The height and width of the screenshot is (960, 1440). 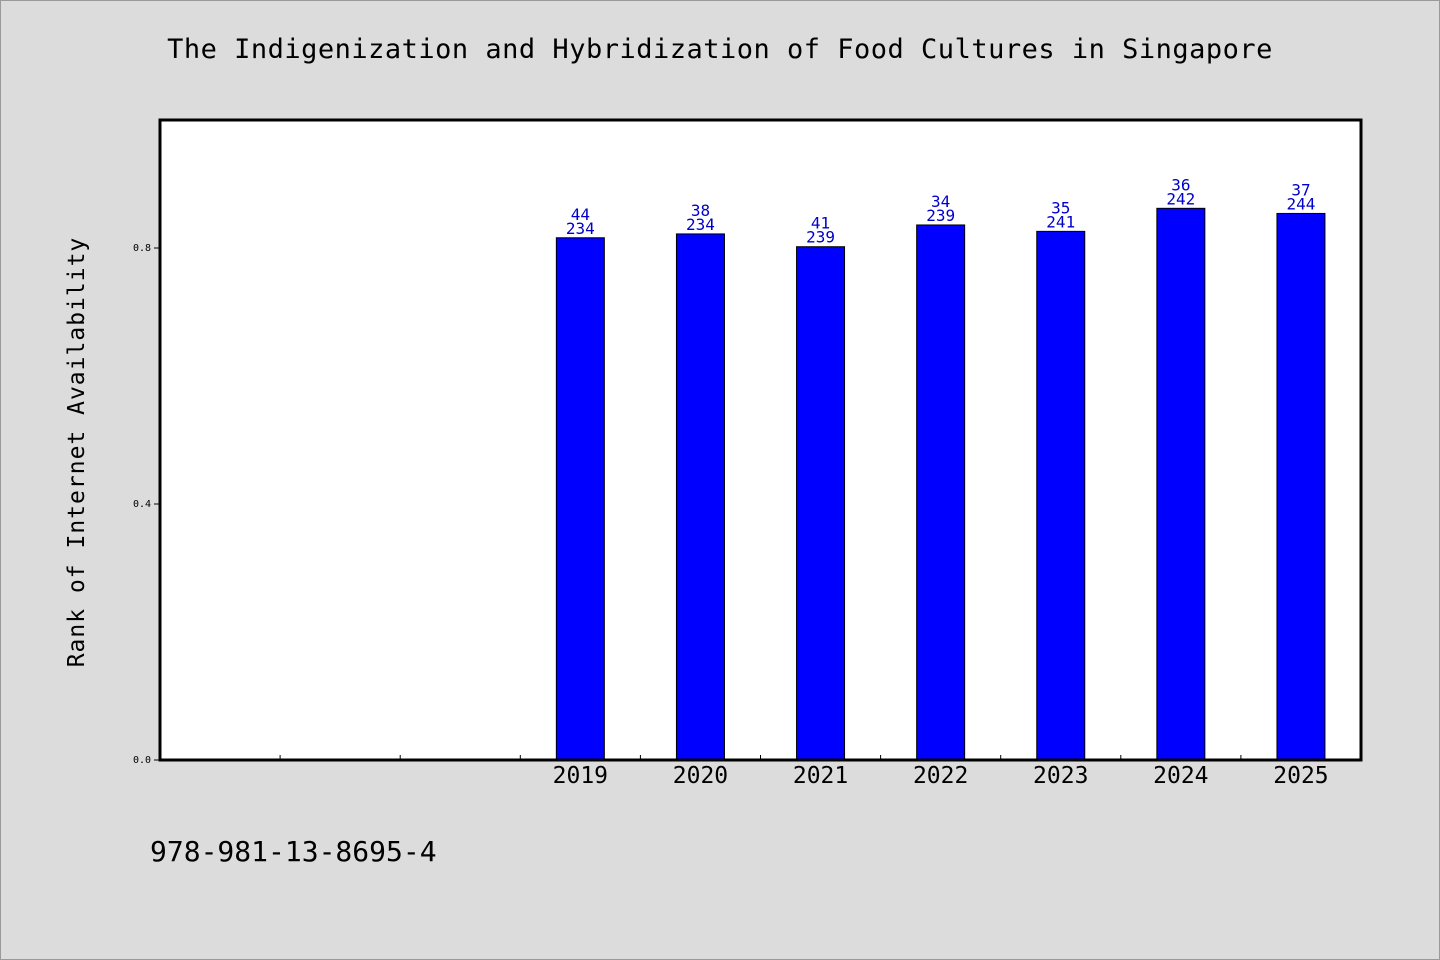 What do you see at coordinates (1300, 203) in the screenshot?
I see `bar-label-bottom-2025: 244` at bounding box center [1300, 203].